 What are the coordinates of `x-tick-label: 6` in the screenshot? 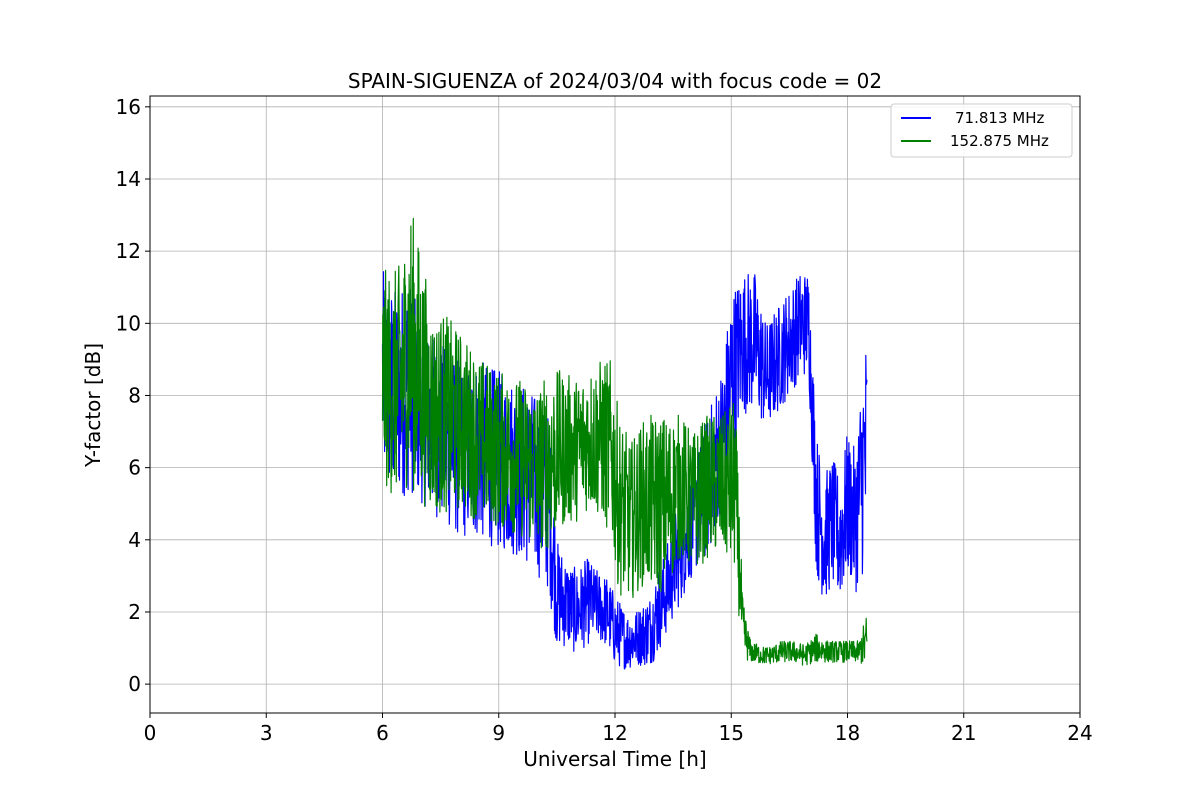 It's located at (382, 733).